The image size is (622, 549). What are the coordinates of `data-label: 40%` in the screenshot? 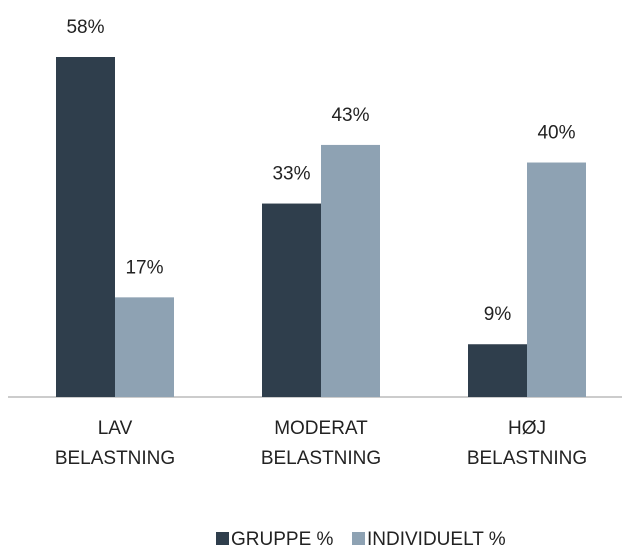 It's located at (556, 133).